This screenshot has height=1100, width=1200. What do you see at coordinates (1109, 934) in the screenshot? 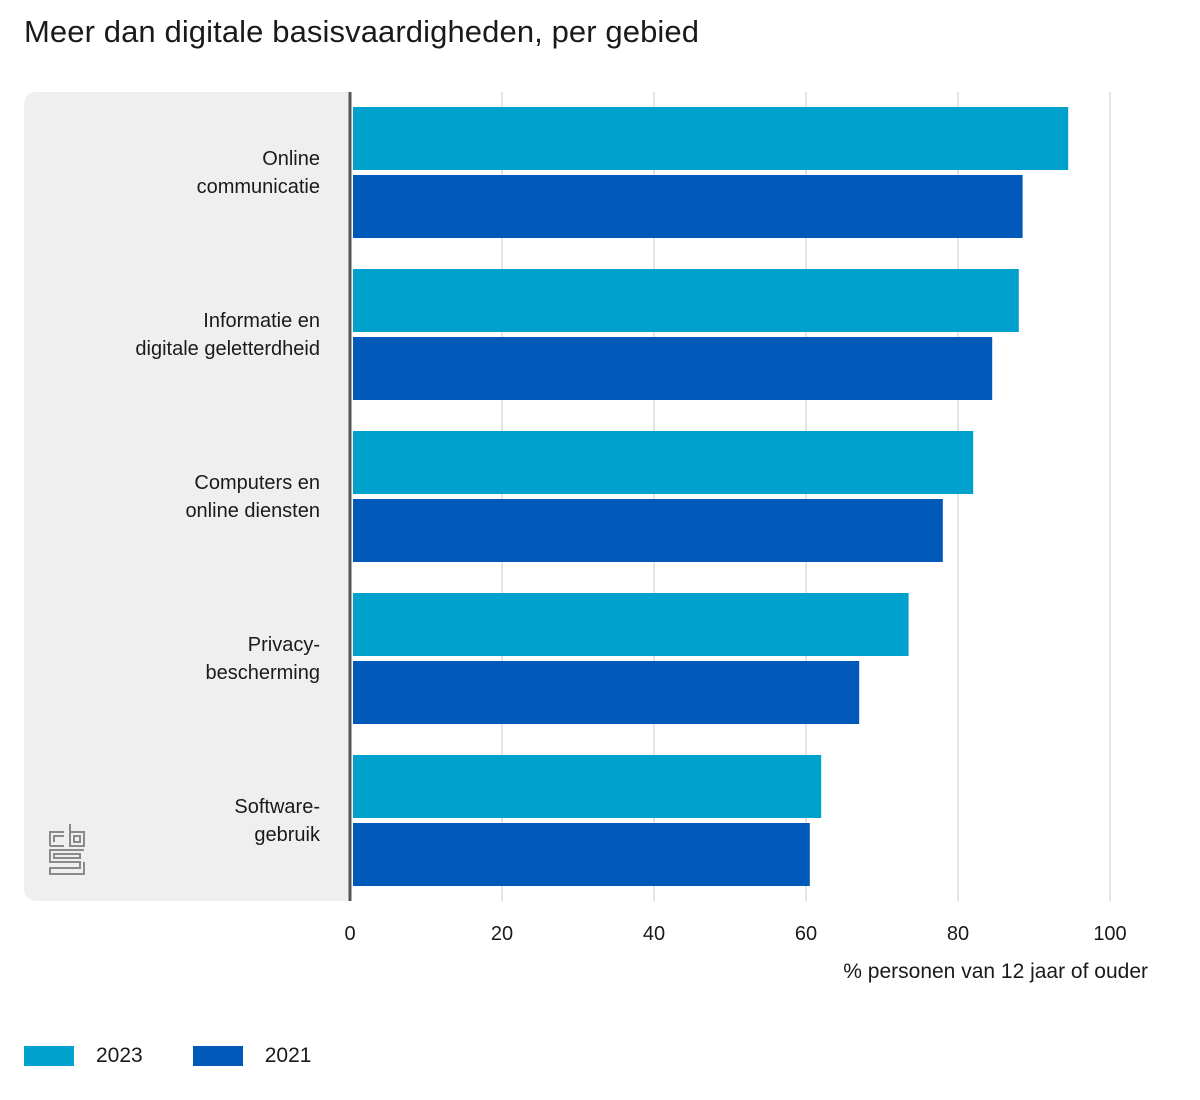
I see `x-tick-label-100: 100` at bounding box center [1109, 934].